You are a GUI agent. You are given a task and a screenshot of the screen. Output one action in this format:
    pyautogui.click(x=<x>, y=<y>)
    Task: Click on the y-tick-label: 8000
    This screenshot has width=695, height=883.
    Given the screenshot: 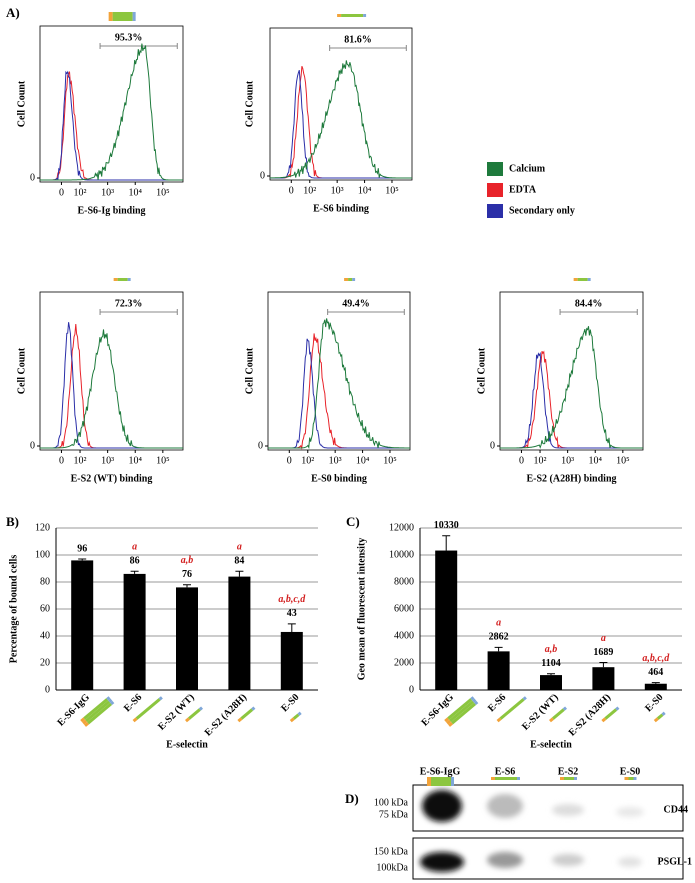 What is the action you would take?
    pyautogui.click(x=404, y=581)
    